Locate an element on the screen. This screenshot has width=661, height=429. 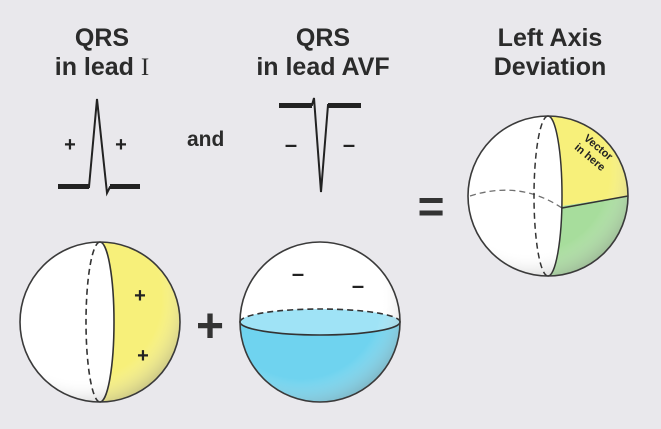
lead1-sphere-outline is located at coordinates (100, 322).